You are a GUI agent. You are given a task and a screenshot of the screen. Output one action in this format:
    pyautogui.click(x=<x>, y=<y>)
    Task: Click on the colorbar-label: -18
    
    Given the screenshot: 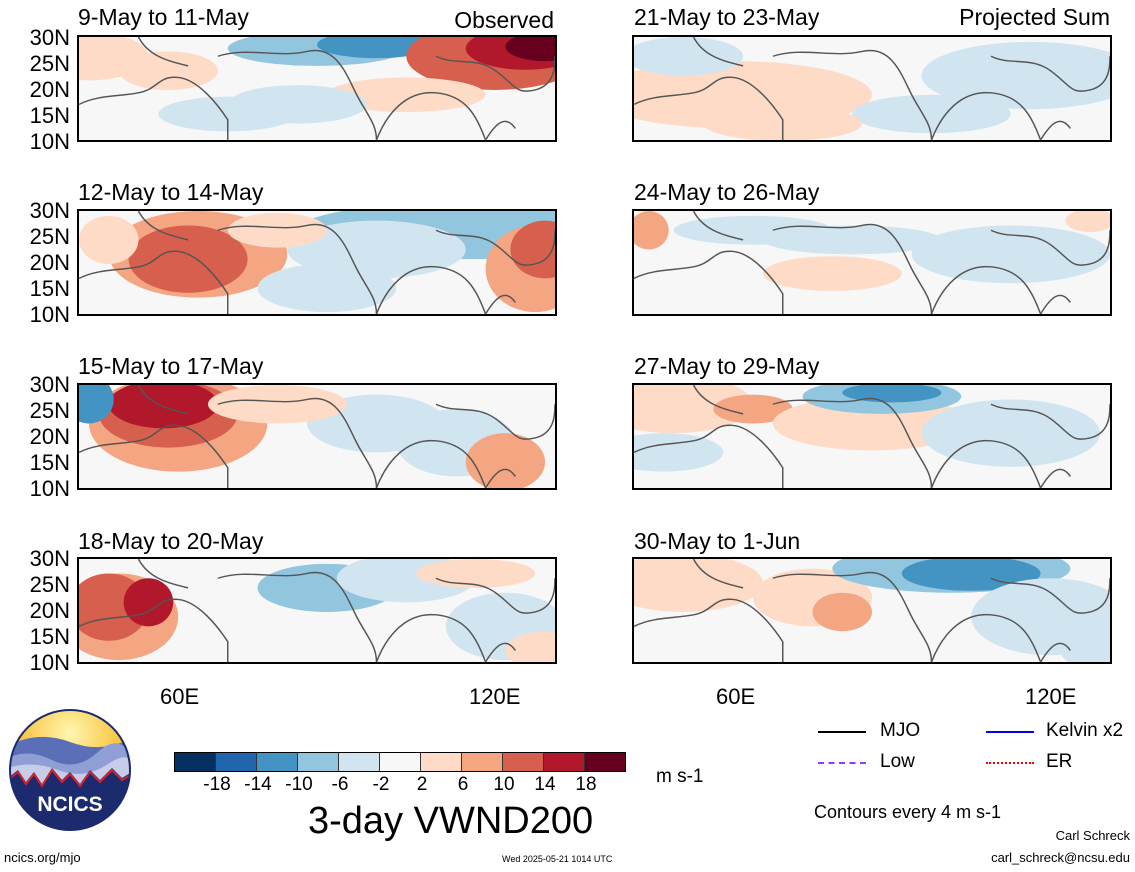 What is the action you would take?
    pyautogui.click(x=217, y=784)
    